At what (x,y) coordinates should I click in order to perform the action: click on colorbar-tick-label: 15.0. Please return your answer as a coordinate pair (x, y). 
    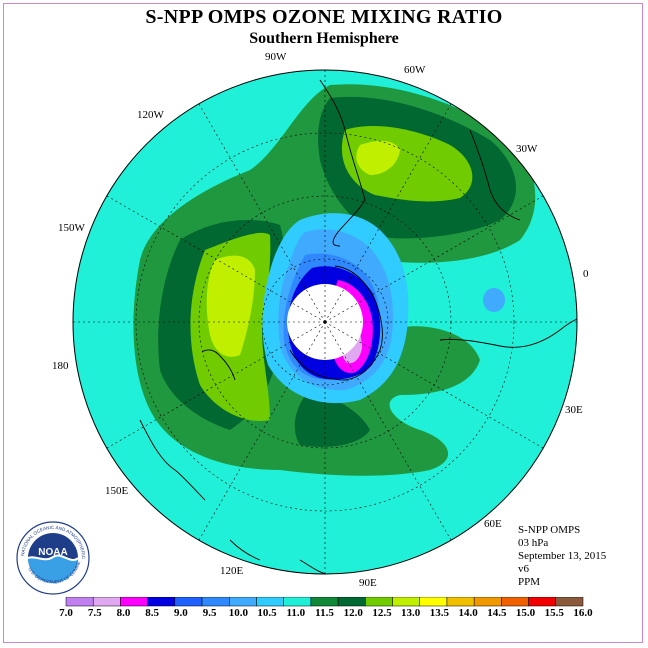
    Looking at the image, I should click on (525, 613).